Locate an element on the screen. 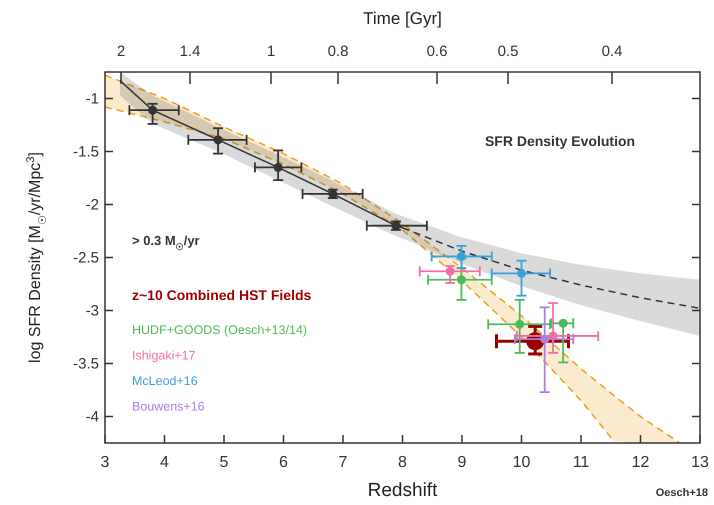 The width and height of the screenshot is (714, 505). text: 0.8 is located at coordinates (338, 51).